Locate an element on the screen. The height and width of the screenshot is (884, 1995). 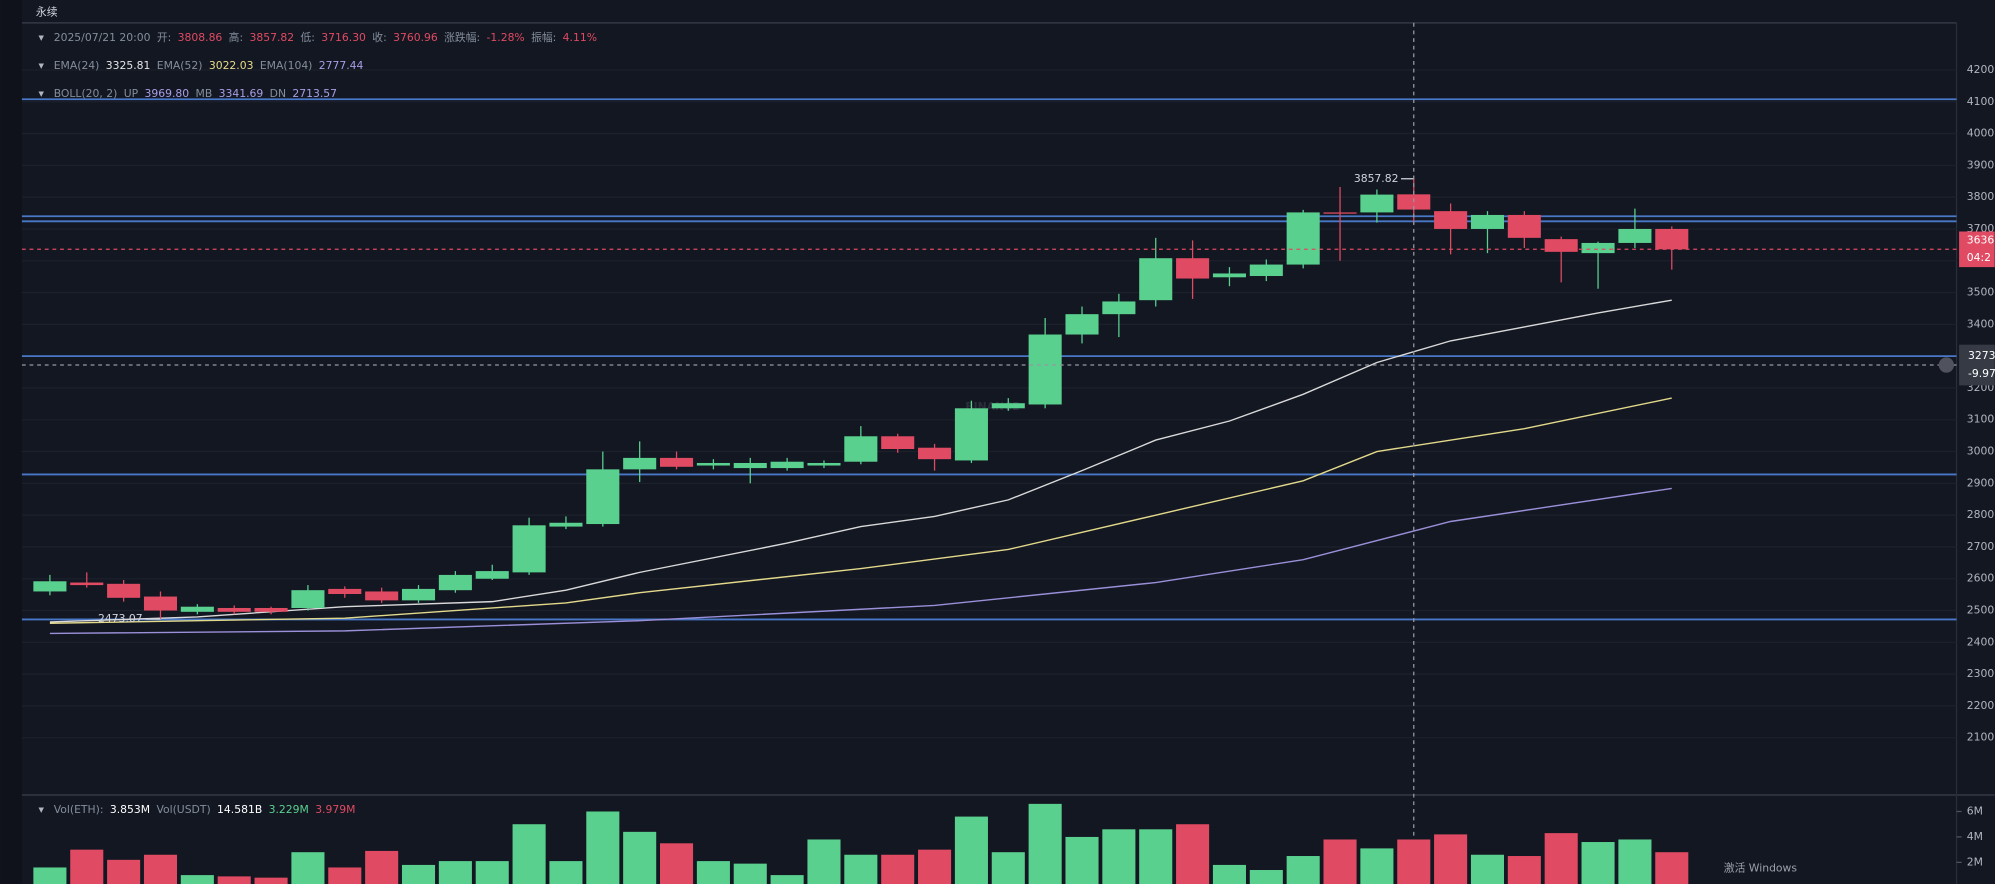
crosshair-price: 3273 is located at coordinates (1981, 355).